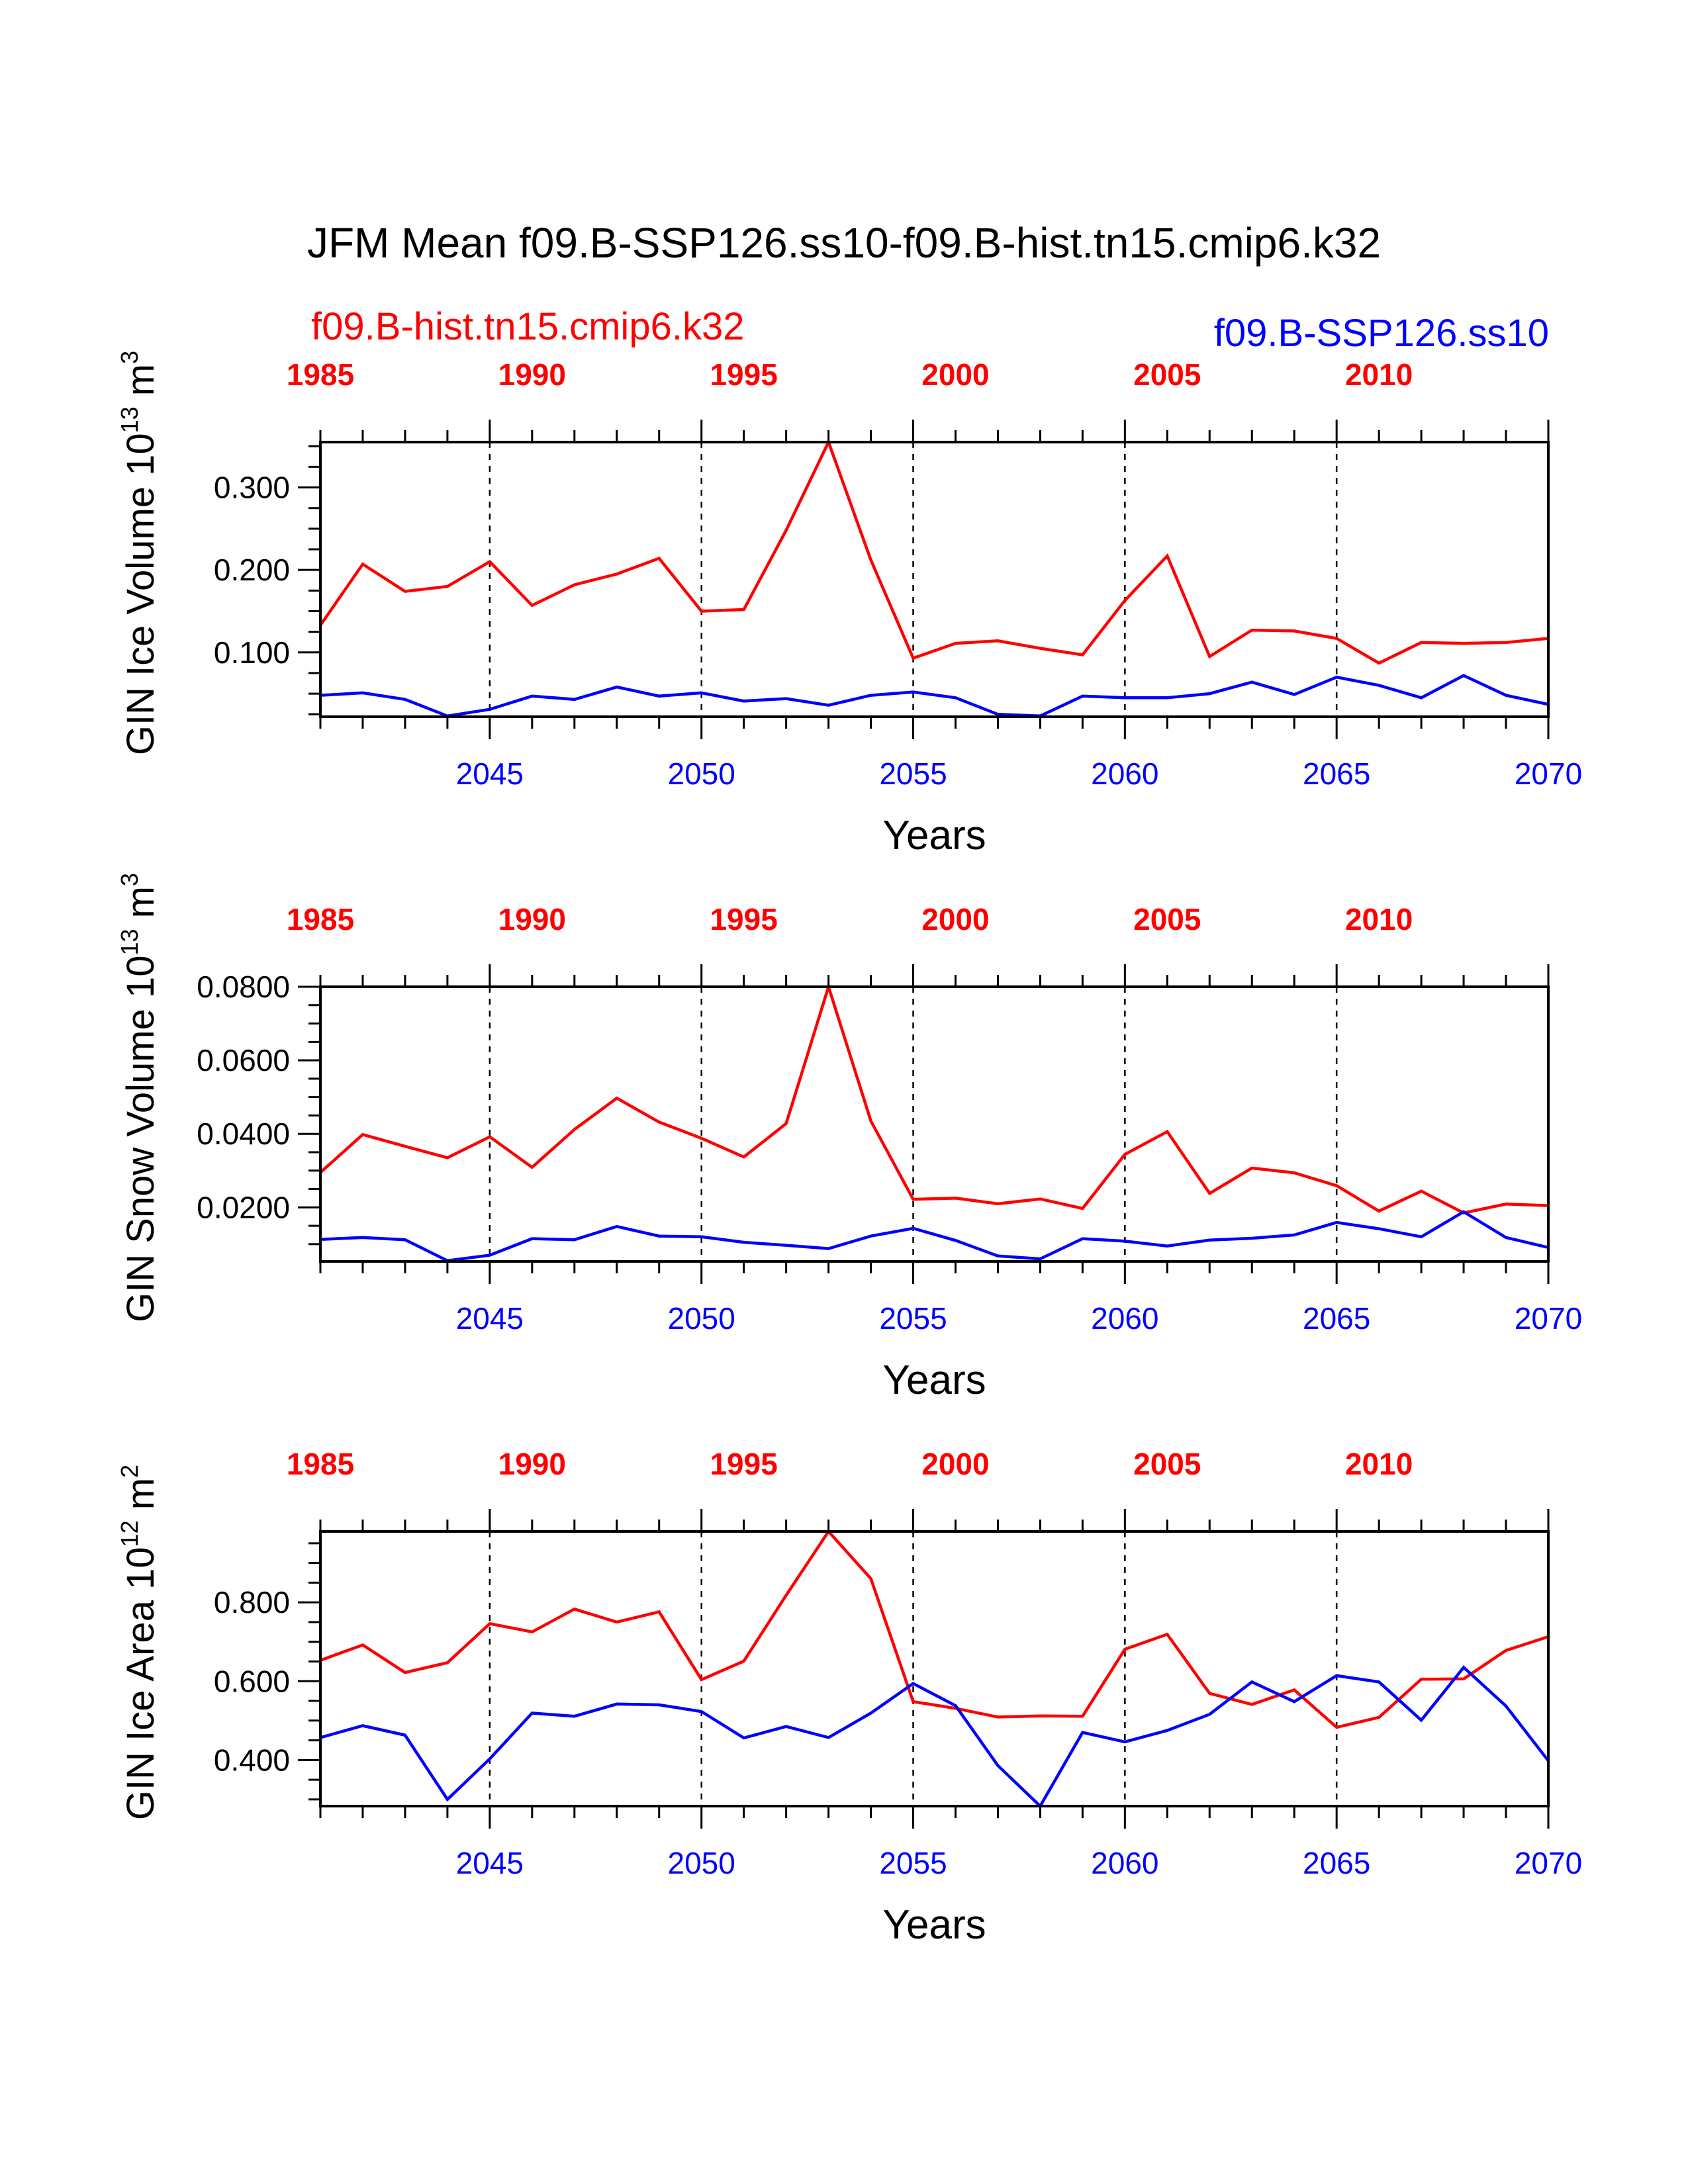 The image size is (1688, 2184). Describe the element at coordinates (139, 1097) in the screenshot. I see `y-axis-label: GIN Snow Volume 1013 m3` at that location.